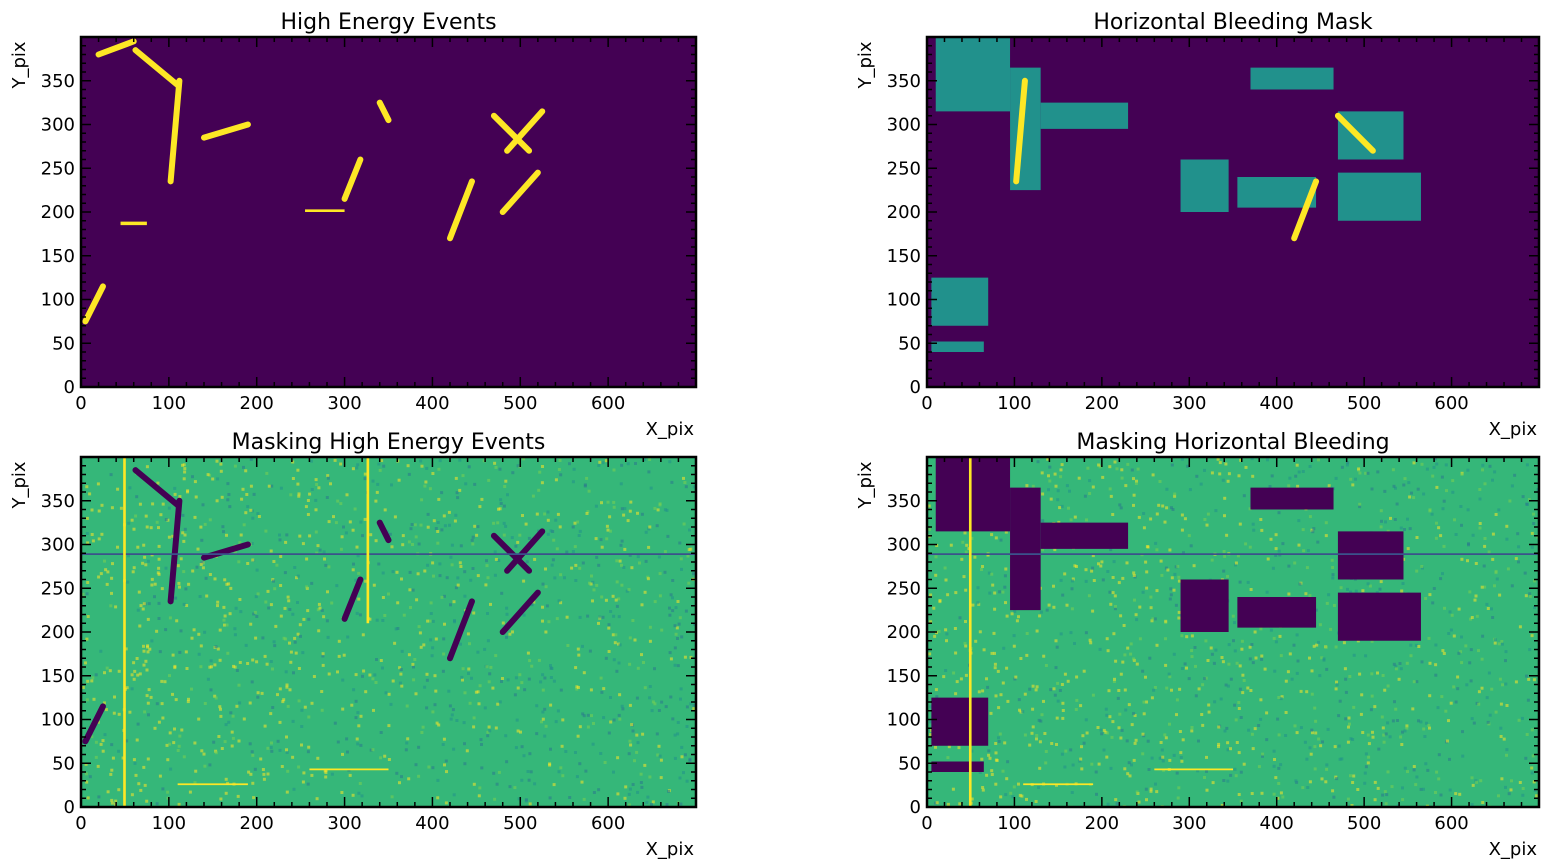 The width and height of the screenshot is (1549, 868). What do you see at coordinates (865, 485) in the screenshot?
I see `y-axis-label: Y_pix` at bounding box center [865, 485].